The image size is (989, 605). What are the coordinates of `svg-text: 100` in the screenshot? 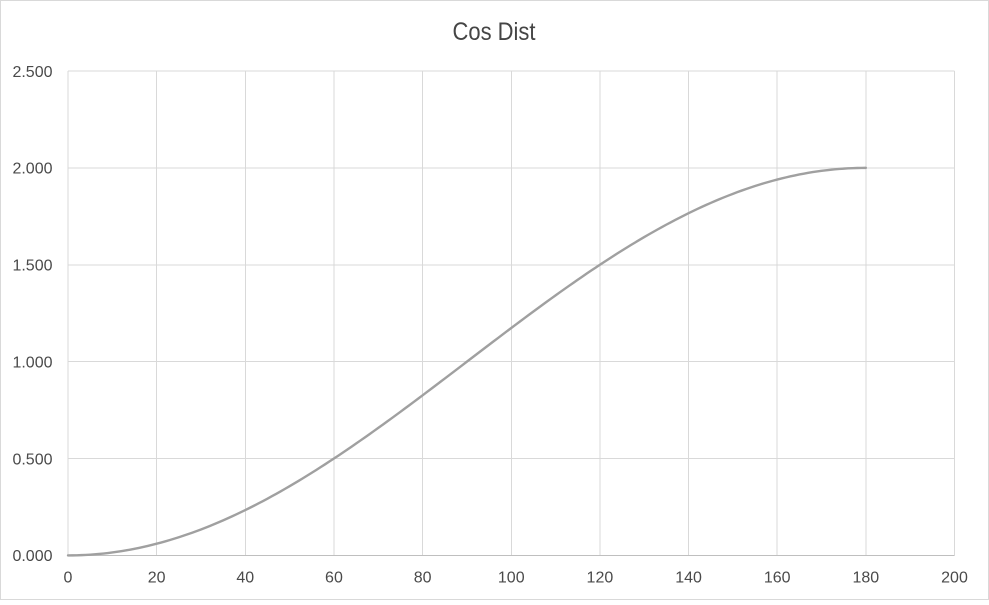 It's located at (511, 578).